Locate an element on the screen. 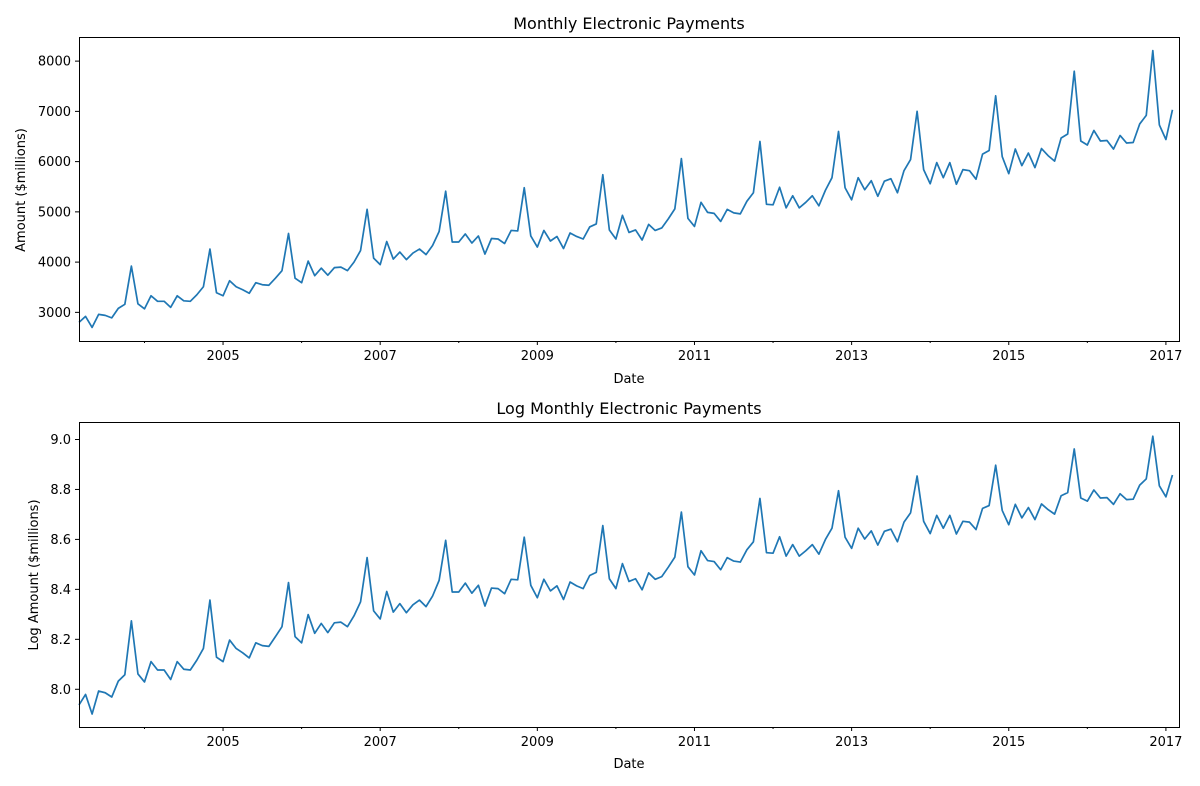 The height and width of the screenshot is (786, 1200). y-tick-label: 8.6 is located at coordinates (60, 540).